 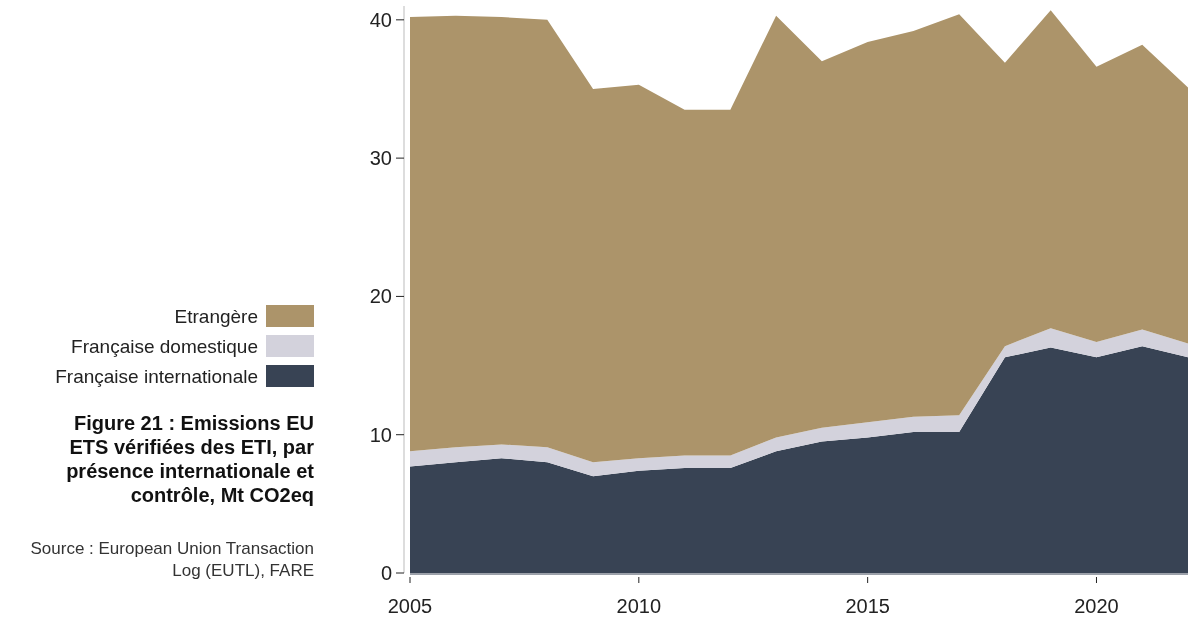 I want to click on legend-label: Française domestique, so click(x=164, y=346).